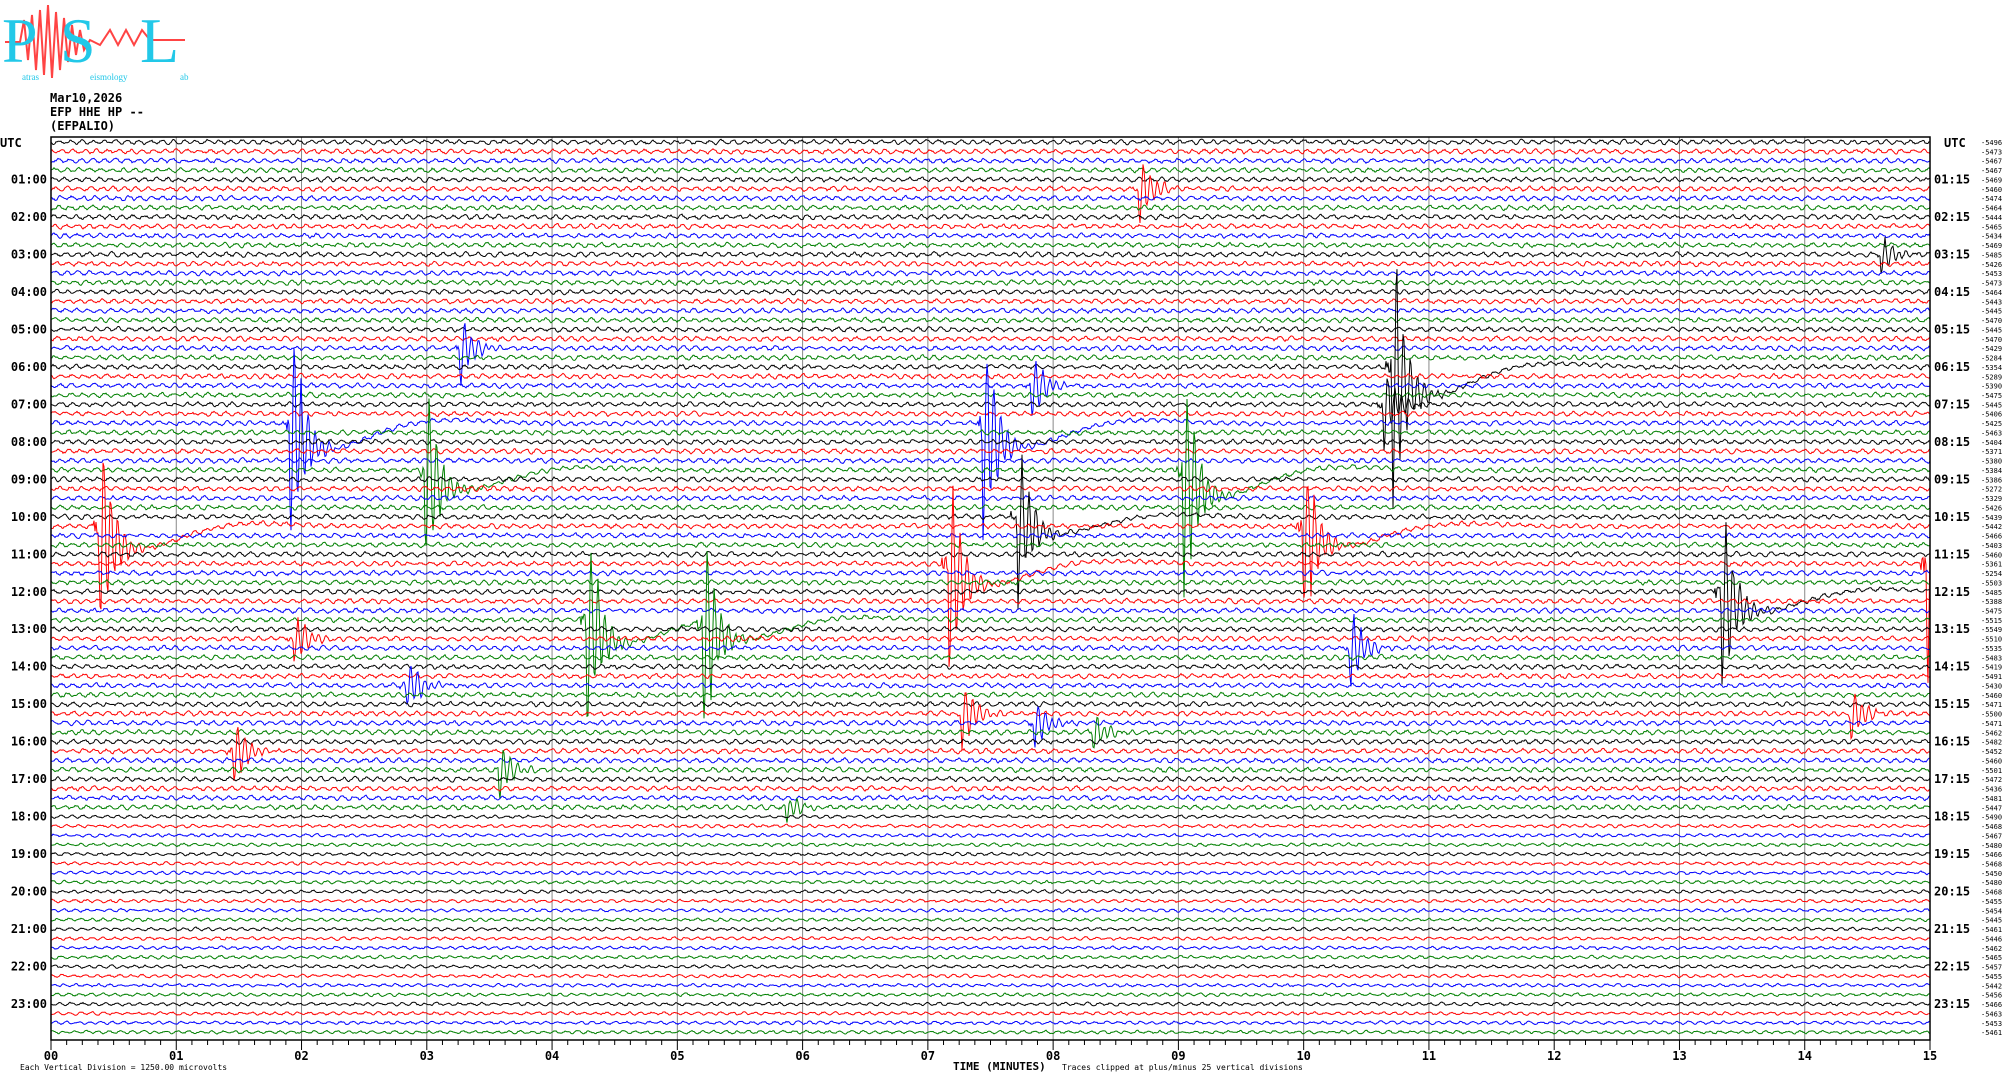 The height and width of the screenshot is (1080, 2010). What do you see at coordinates (1429, 1056) in the screenshot?
I see `x-tick-label: 11` at bounding box center [1429, 1056].